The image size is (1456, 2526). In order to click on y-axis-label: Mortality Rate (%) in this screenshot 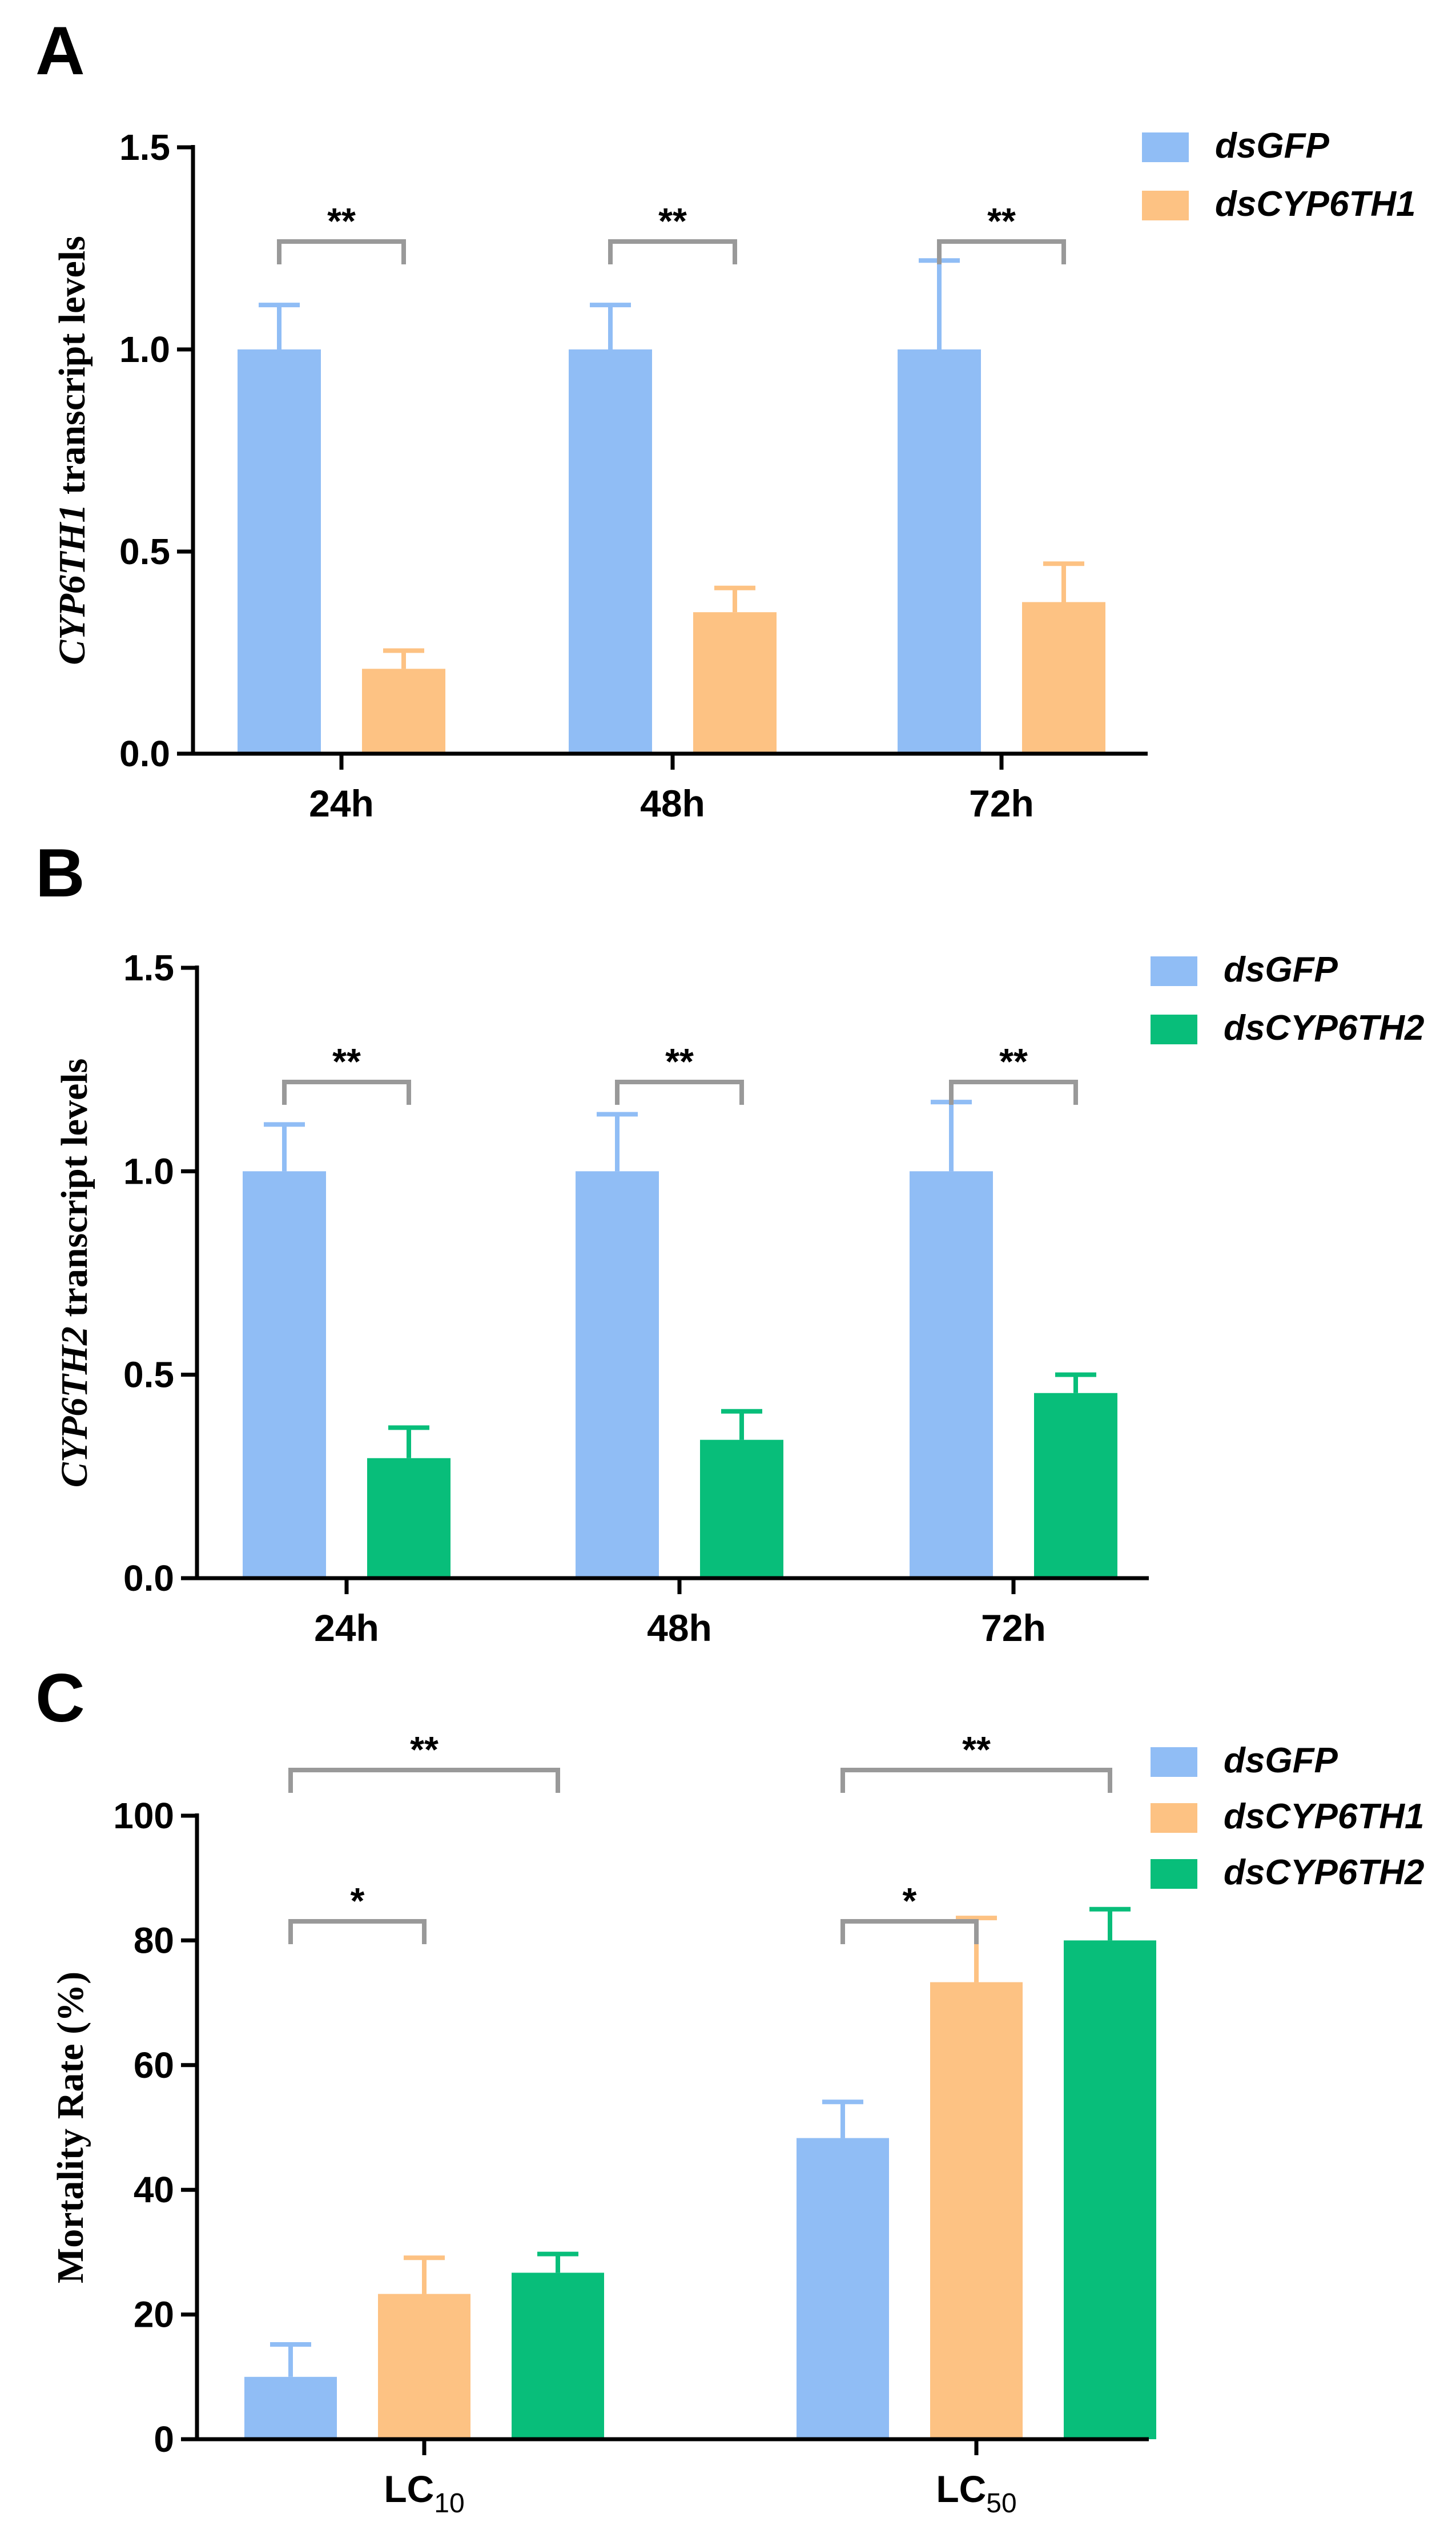, I will do `click(70, 2127)`.